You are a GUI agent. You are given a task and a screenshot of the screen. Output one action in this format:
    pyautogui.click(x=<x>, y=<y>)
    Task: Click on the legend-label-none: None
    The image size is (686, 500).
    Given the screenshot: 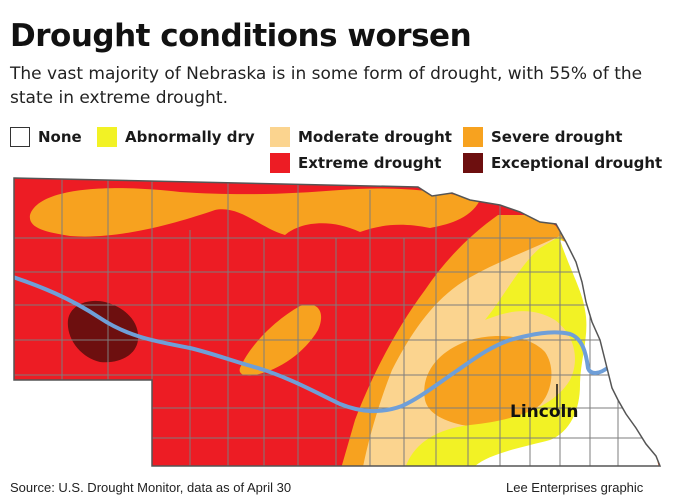 What is the action you would take?
    pyautogui.click(x=60, y=137)
    